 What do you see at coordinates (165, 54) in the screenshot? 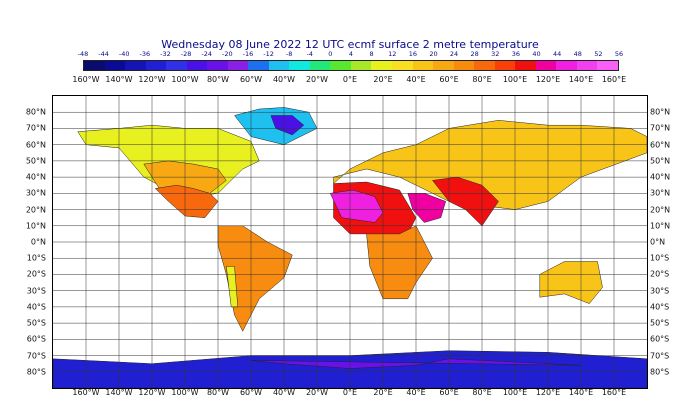
I see `legend-label: -32` at bounding box center [165, 54].